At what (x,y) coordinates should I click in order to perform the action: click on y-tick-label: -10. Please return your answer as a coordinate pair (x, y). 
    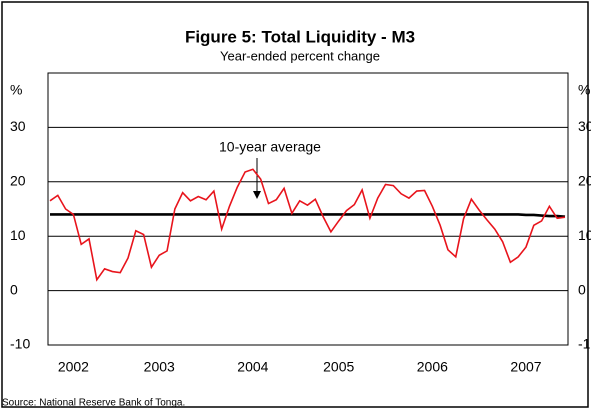
    Looking at the image, I should click on (20, 344).